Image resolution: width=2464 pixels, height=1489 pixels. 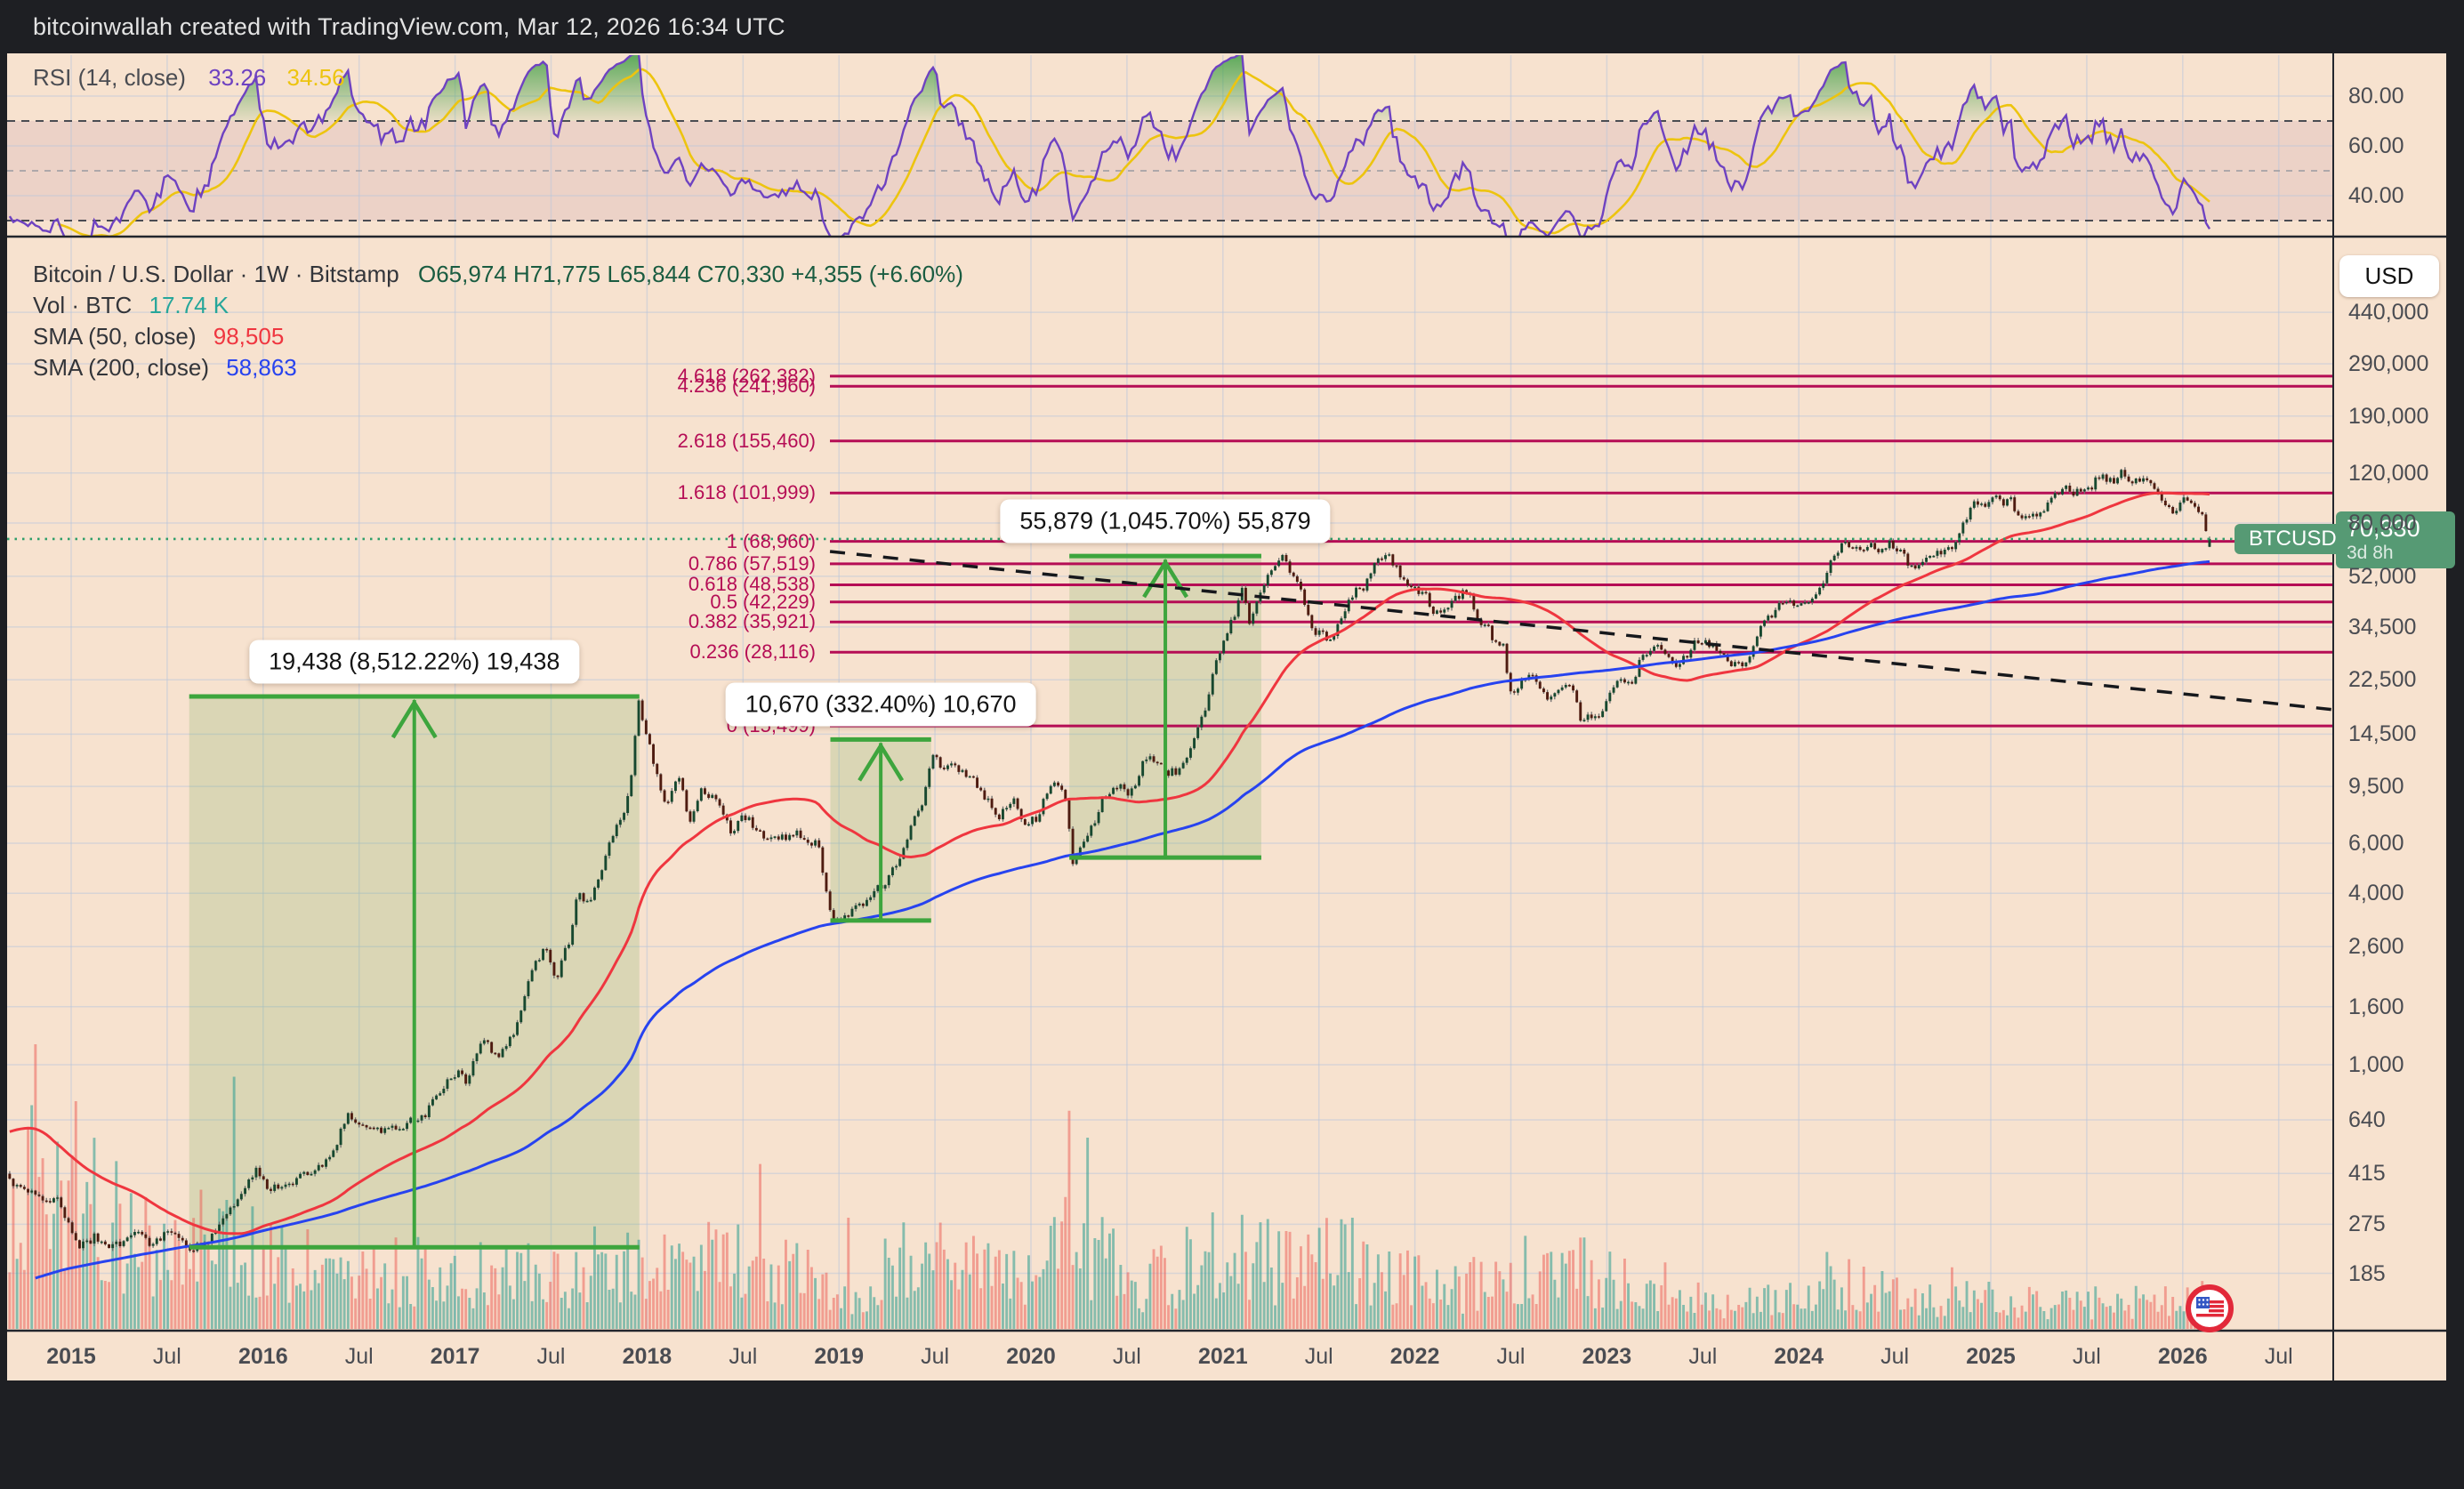 I want to click on time-axis-label: 2021, so click(x=1222, y=1356).